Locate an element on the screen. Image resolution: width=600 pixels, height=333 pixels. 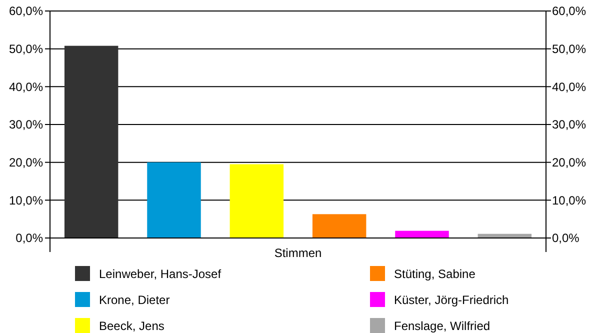
text: 40,0% is located at coordinates (569, 87).